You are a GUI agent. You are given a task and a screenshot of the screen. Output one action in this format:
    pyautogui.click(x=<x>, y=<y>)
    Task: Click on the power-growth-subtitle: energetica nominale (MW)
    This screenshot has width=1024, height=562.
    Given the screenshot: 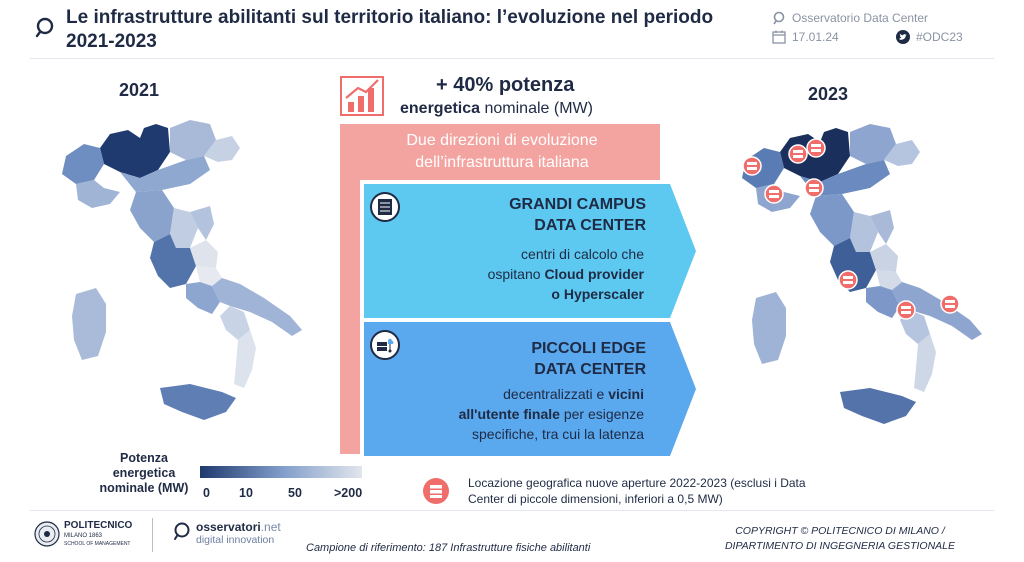 What is the action you would take?
    pyautogui.click(x=496, y=109)
    